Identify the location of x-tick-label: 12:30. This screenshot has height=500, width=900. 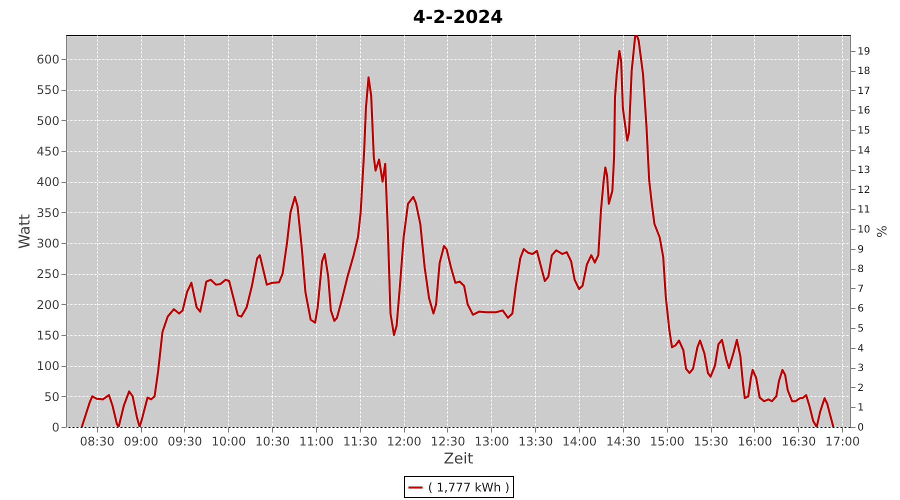
(448, 441).